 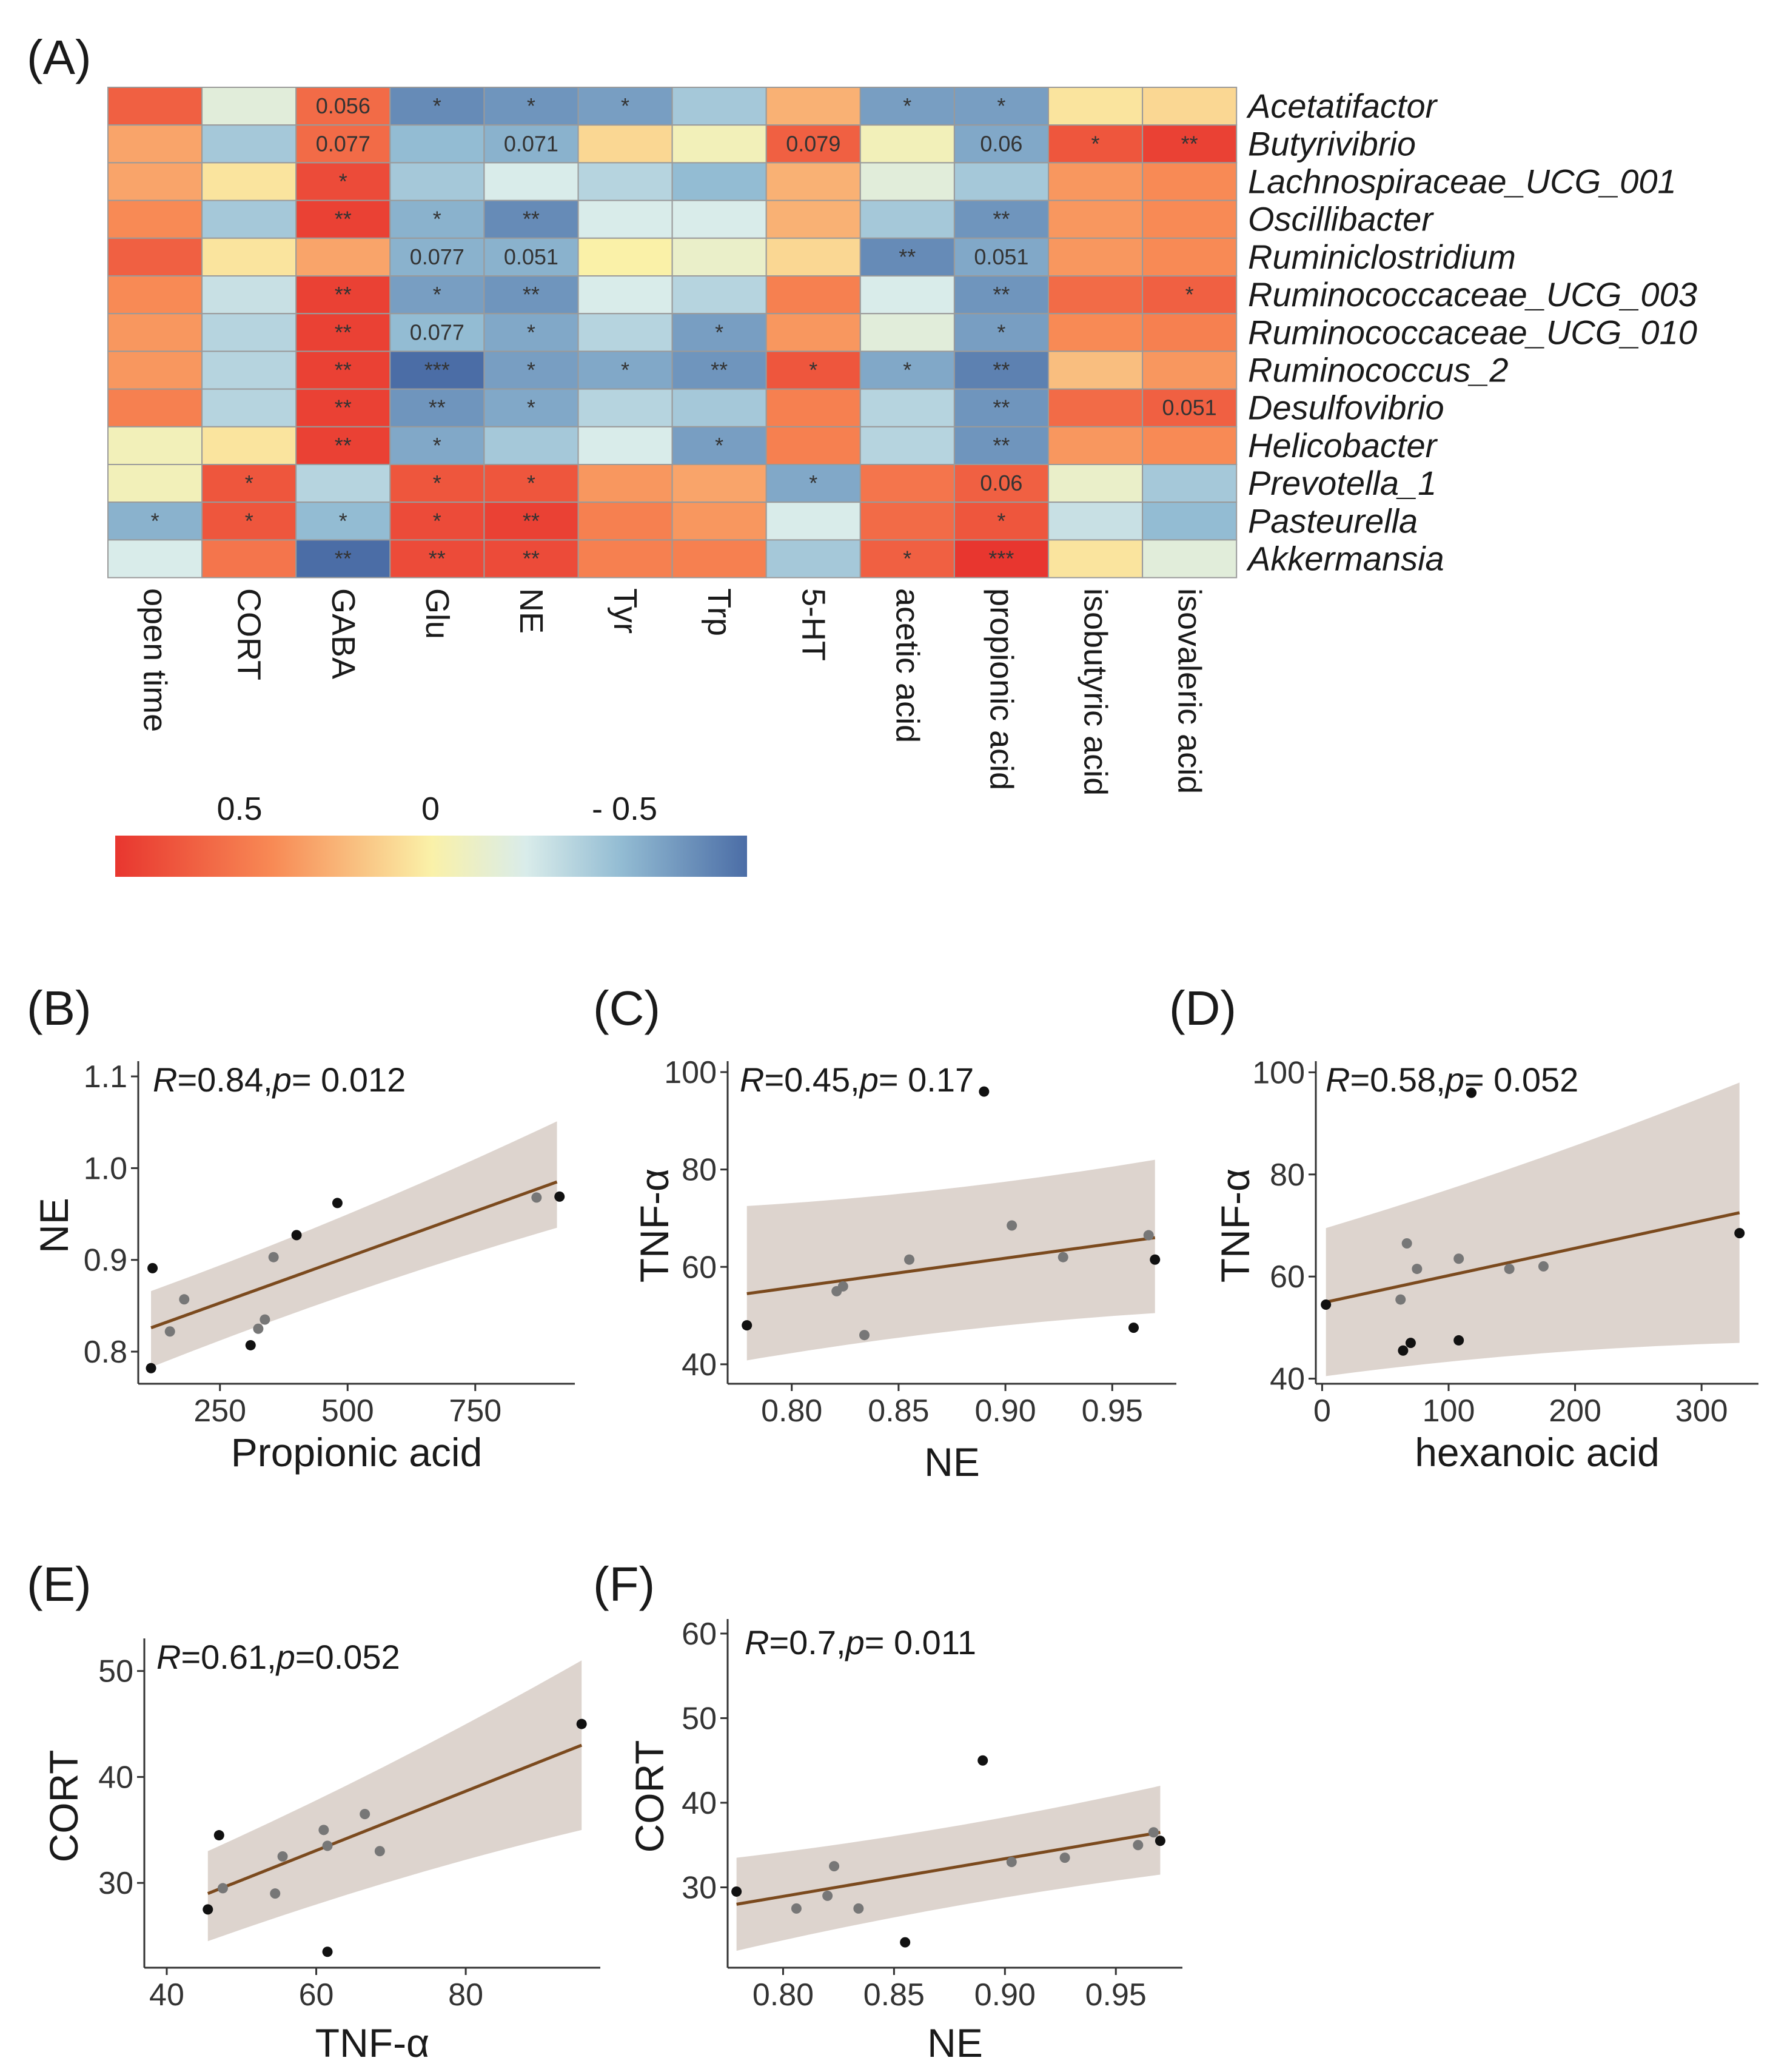 I want to click on scatter-panel-e: (E) 40 60 80 30 40 50 TNF-α CORT R=0.61,p=0.052, so click(x=314, y=1811).